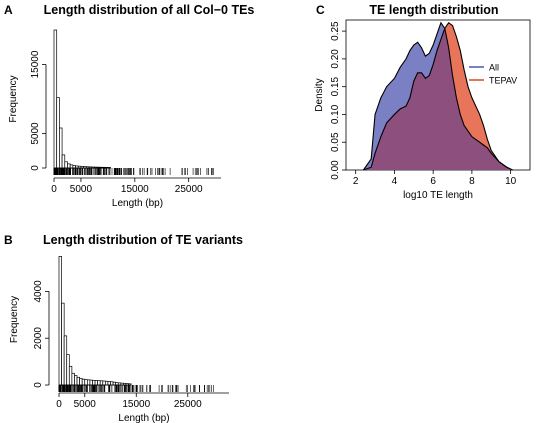 Image resolution: width=538 pixels, height=423 pixels. I want to click on y-tick-label: 0.15, so click(335, 86).